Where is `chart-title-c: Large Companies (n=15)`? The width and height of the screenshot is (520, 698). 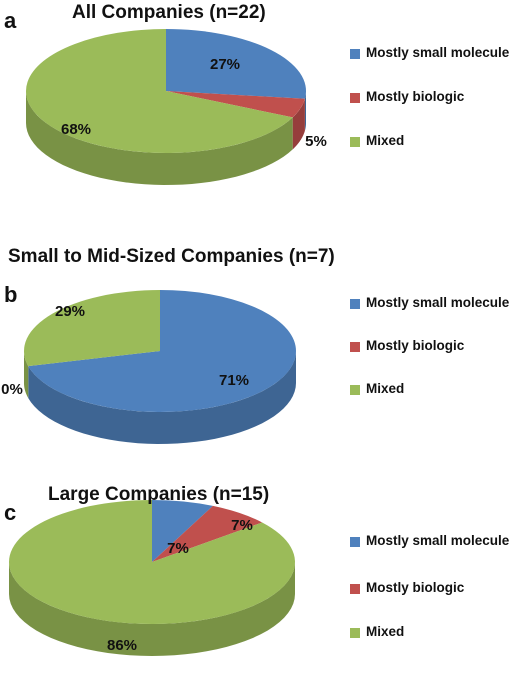
chart-title-c: Large Companies (n=15) is located at coordinates (159, 494).